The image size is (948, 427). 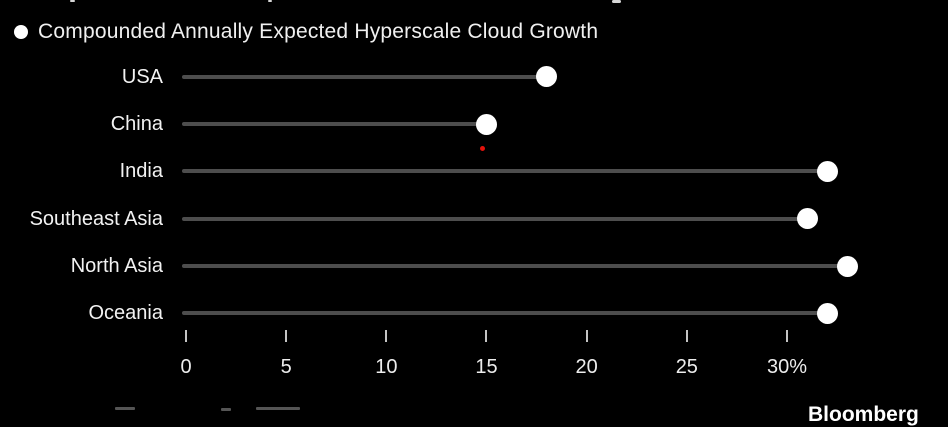 What do you see at coordinates (286, 367) in the screenshot?
I see `x-axis-tick-label: 5` at bounding box center [286, 367].